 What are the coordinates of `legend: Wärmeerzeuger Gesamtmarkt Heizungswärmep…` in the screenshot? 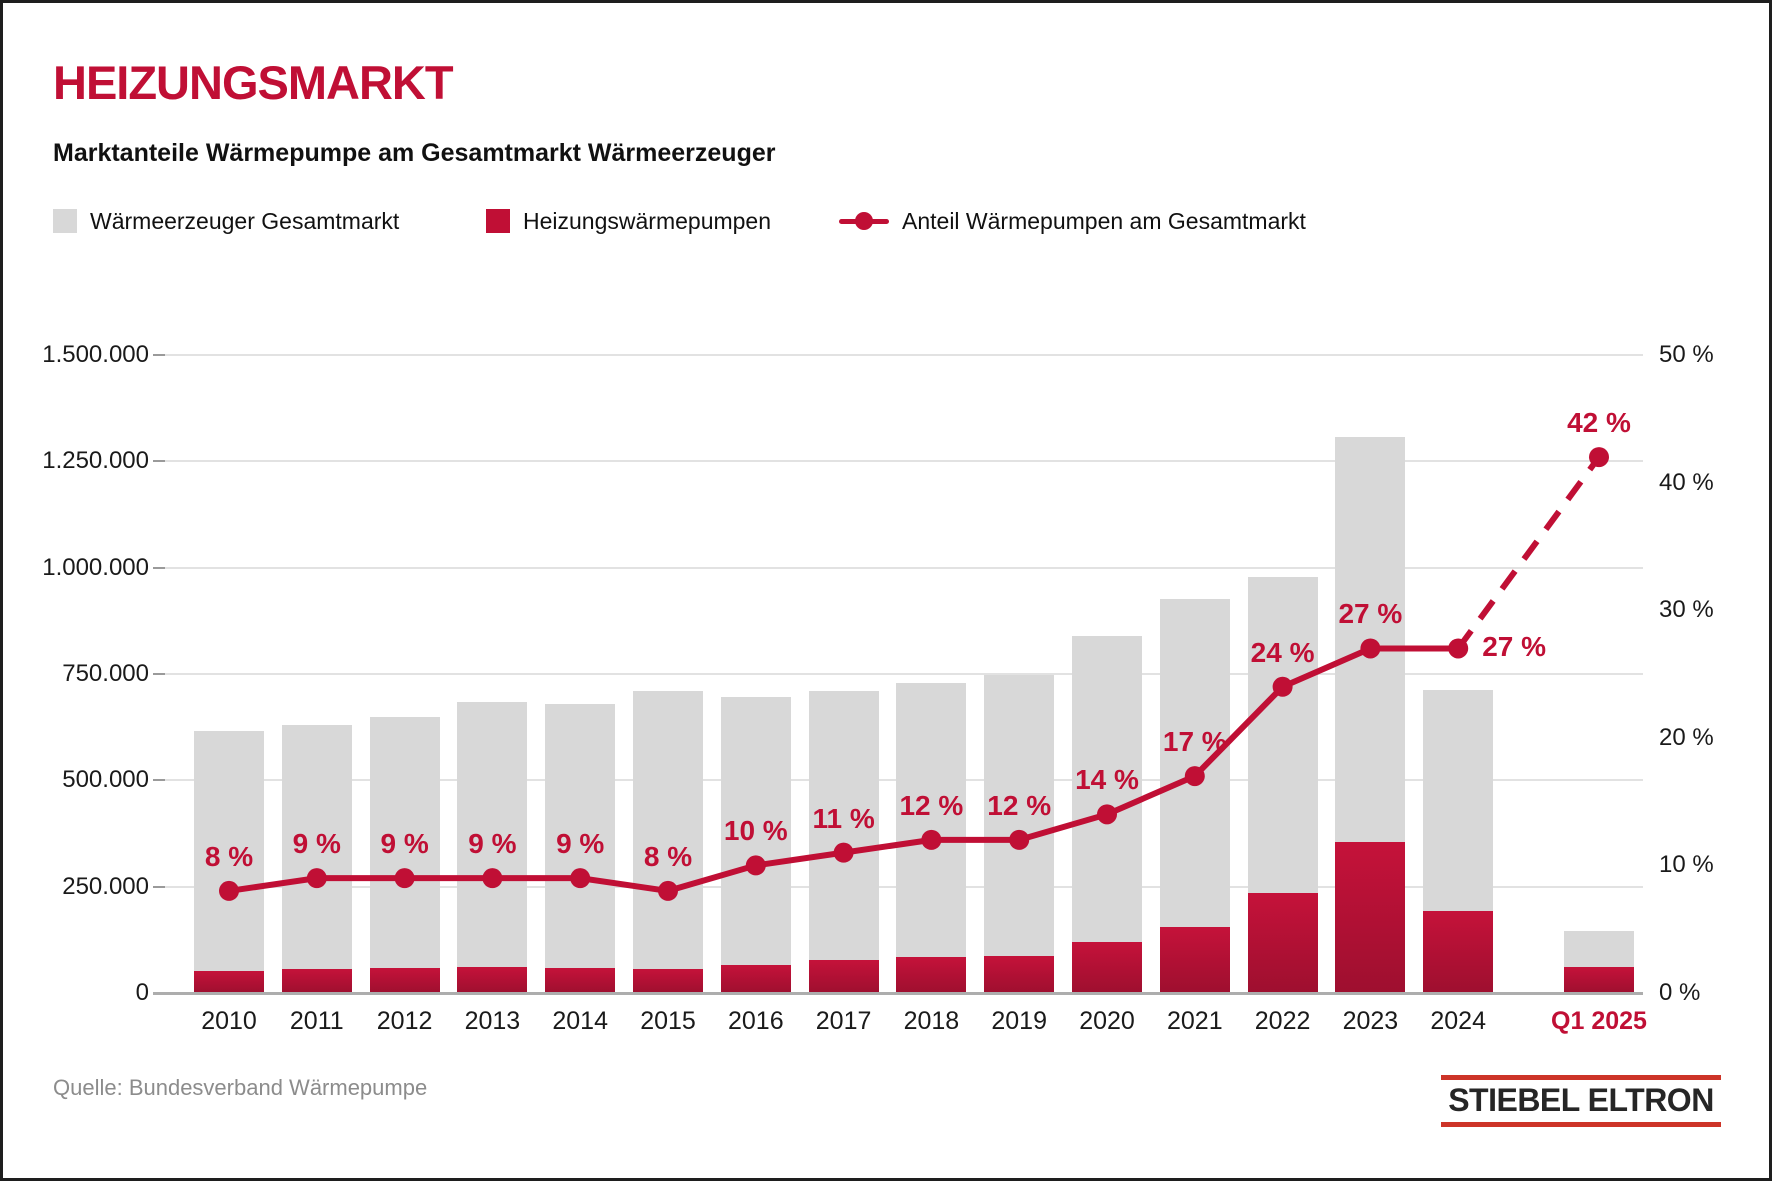 It's located at (886, 222).